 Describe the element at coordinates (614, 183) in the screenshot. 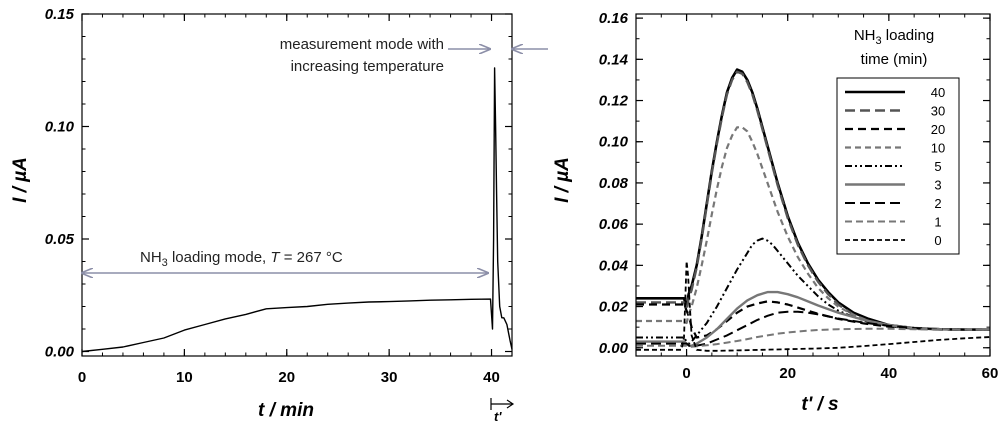

I see `right-y-tick-label: 0.08` at that location.